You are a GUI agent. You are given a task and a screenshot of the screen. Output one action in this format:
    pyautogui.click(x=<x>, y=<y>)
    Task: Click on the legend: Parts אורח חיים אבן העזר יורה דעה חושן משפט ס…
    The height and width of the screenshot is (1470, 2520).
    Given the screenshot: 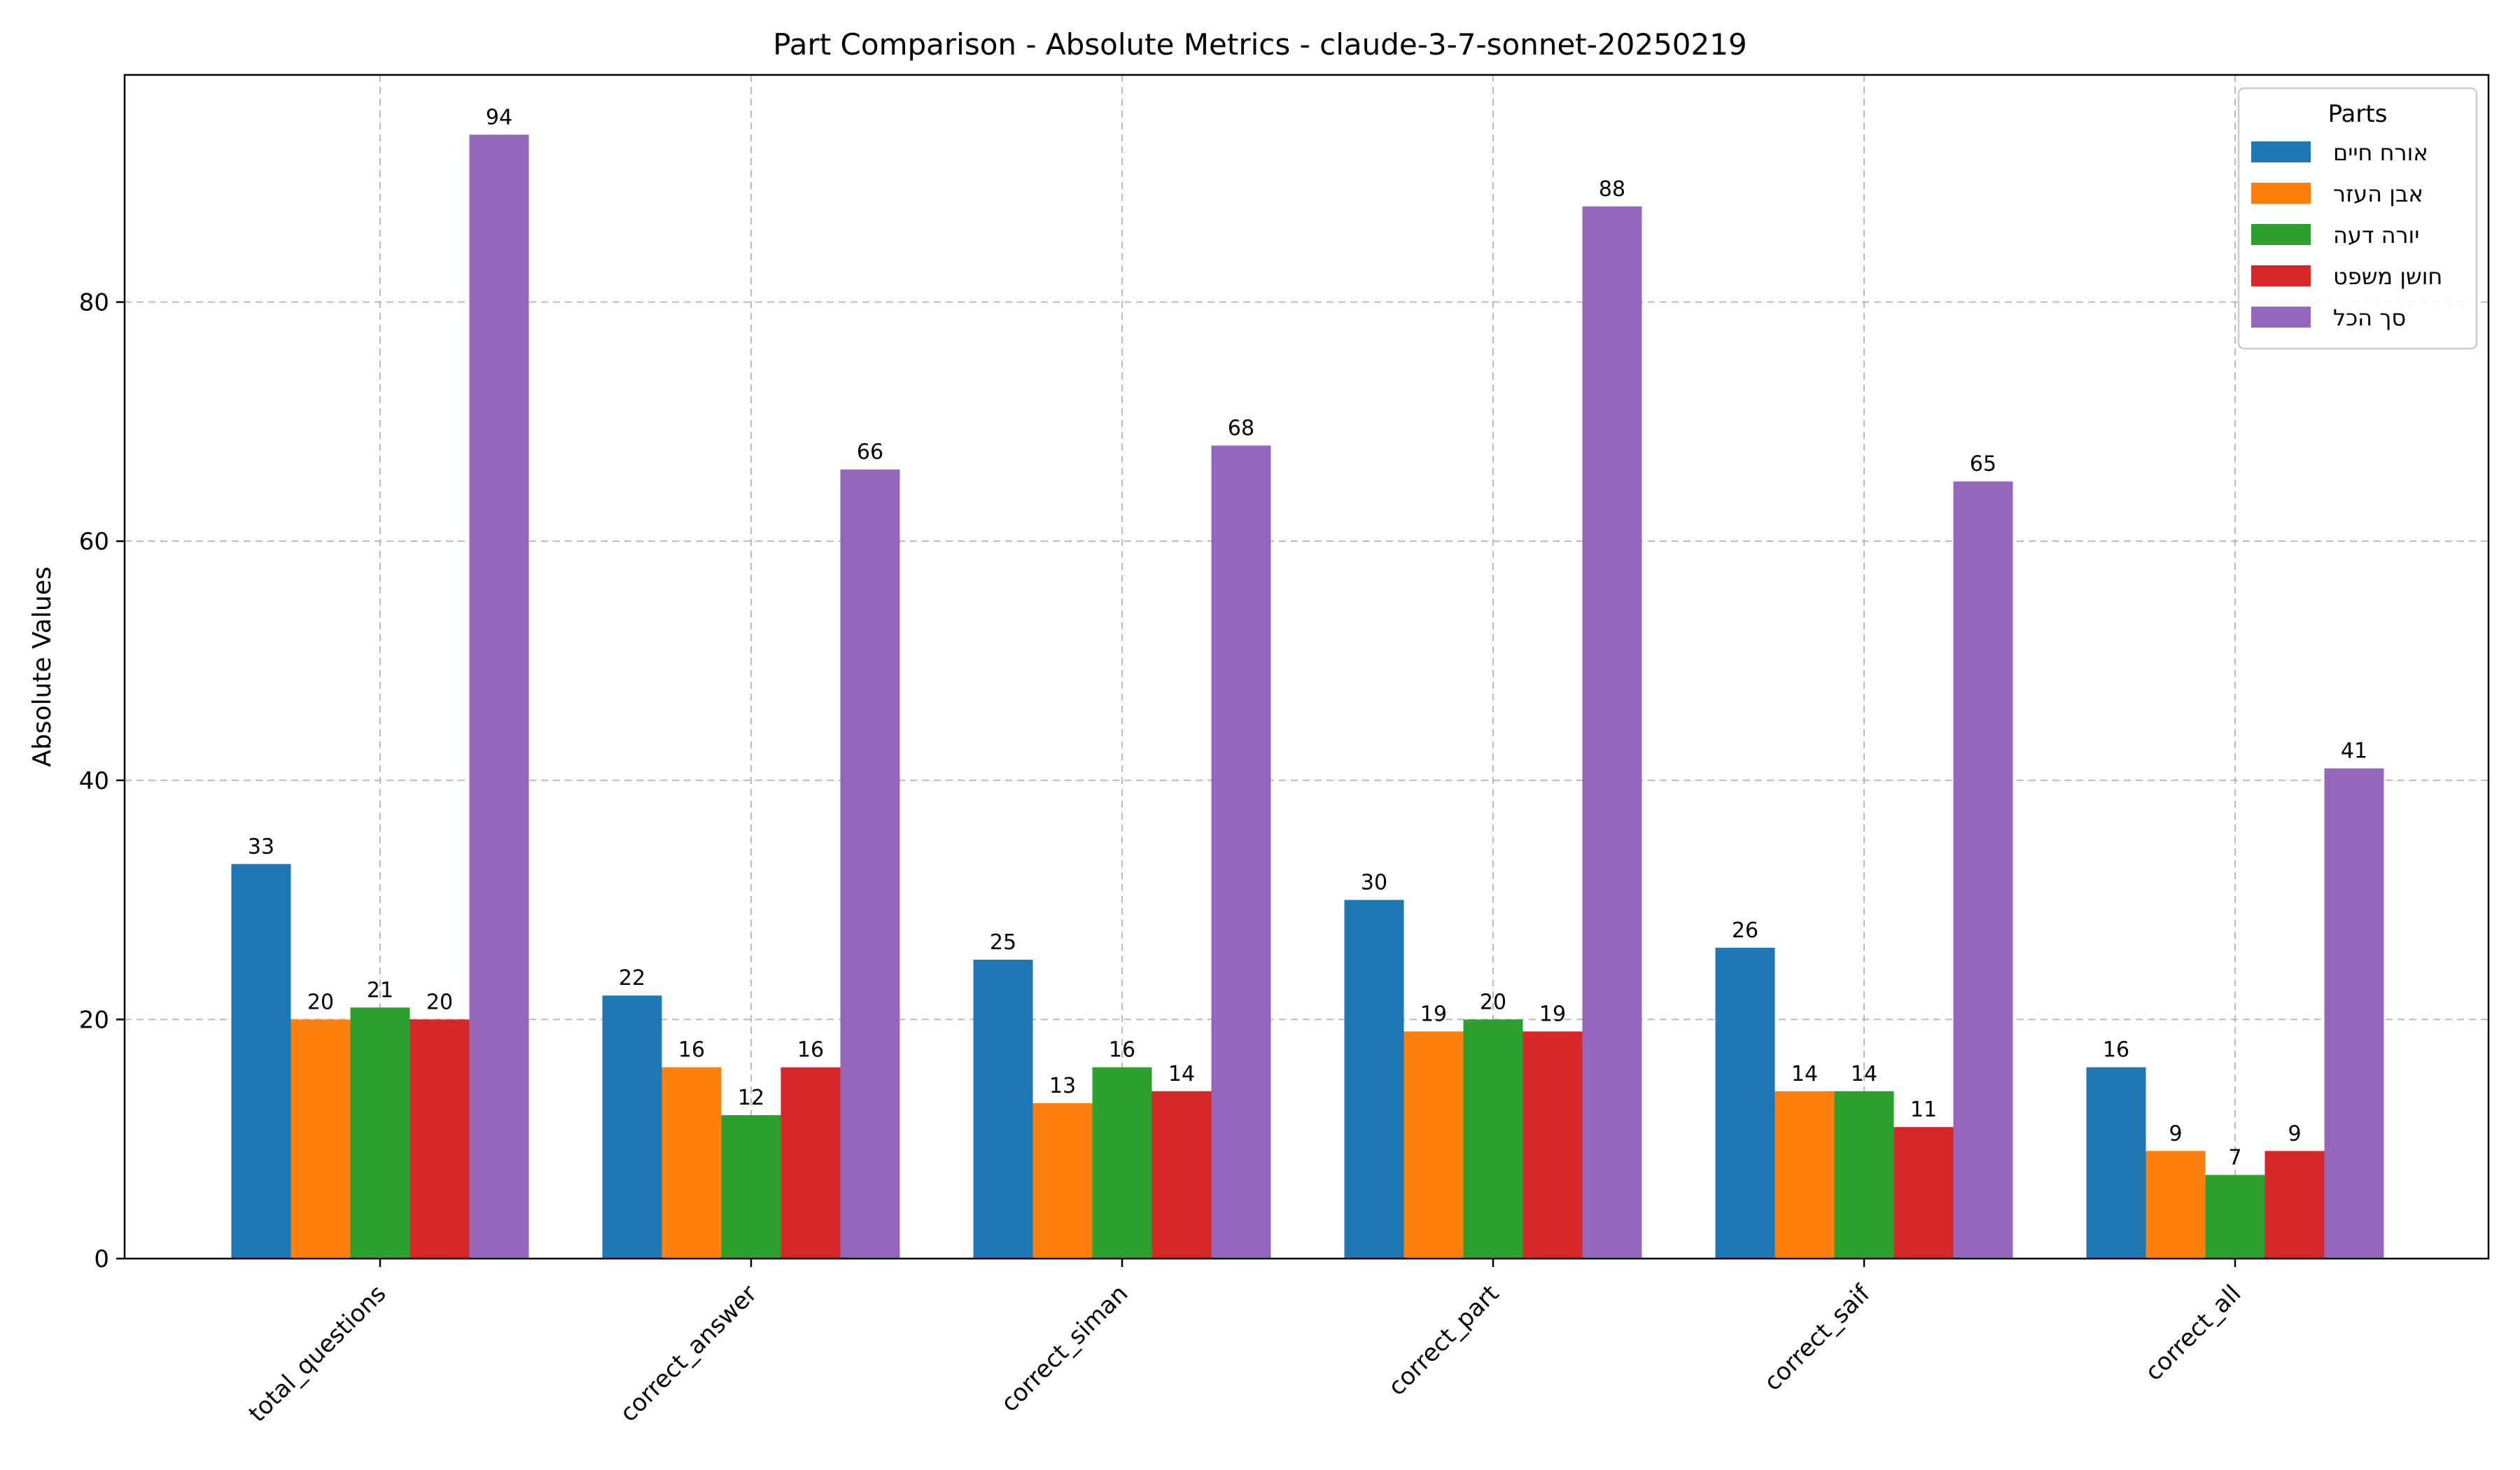 What is the action you would take?
    pyautogui.click(x=2357, y=218)
    